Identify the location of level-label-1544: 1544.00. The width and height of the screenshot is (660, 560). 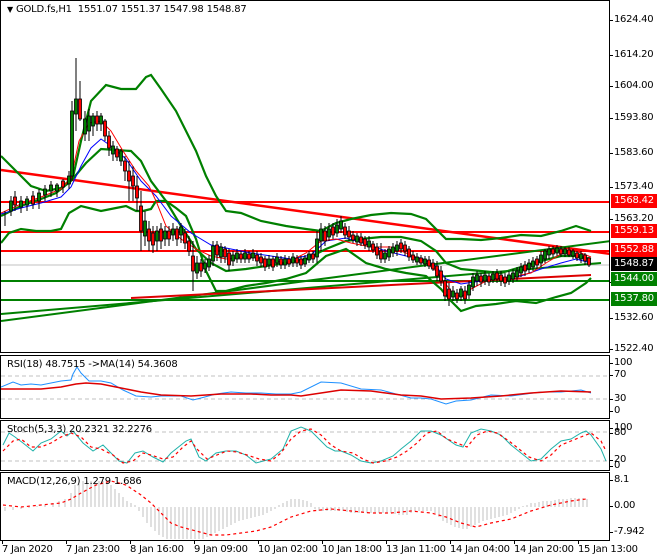
(634, 279).